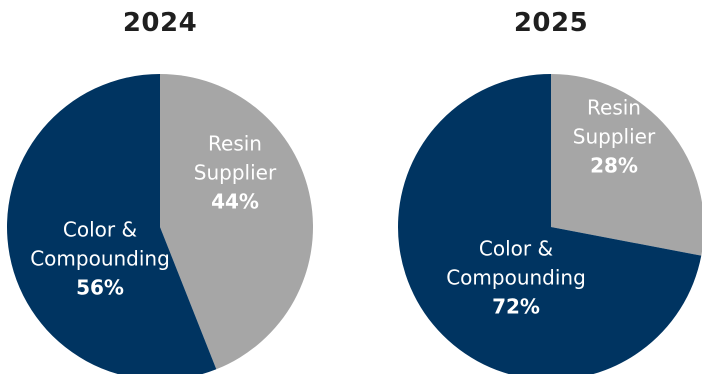 The height and width of the screenshot is (374, 702). What do you see at coordinates (614, 137) in the screenshot?
I see `slice-label-2025-0-1: Supplier` at bounding box center [614, 137].